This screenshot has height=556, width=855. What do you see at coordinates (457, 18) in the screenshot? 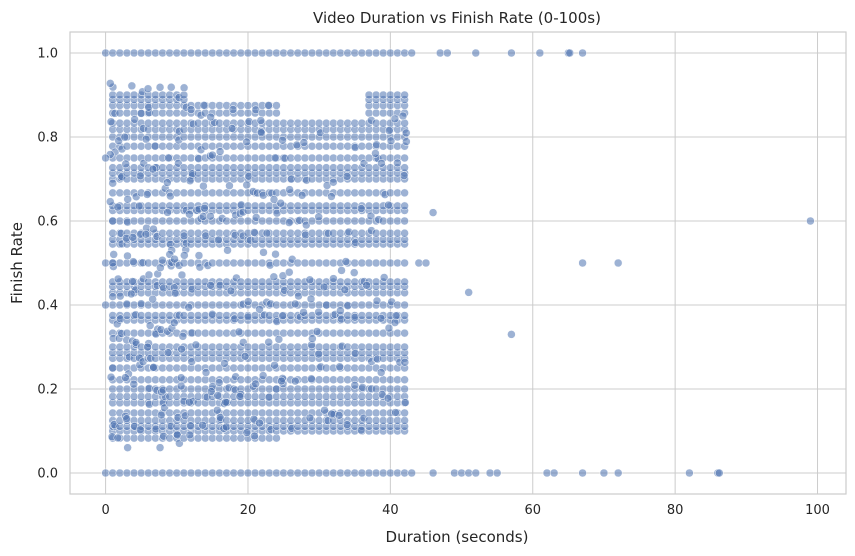
I see `chart-title: Video Duration vs Finish Rate (0-100s)` at bounding box center [457, 18].